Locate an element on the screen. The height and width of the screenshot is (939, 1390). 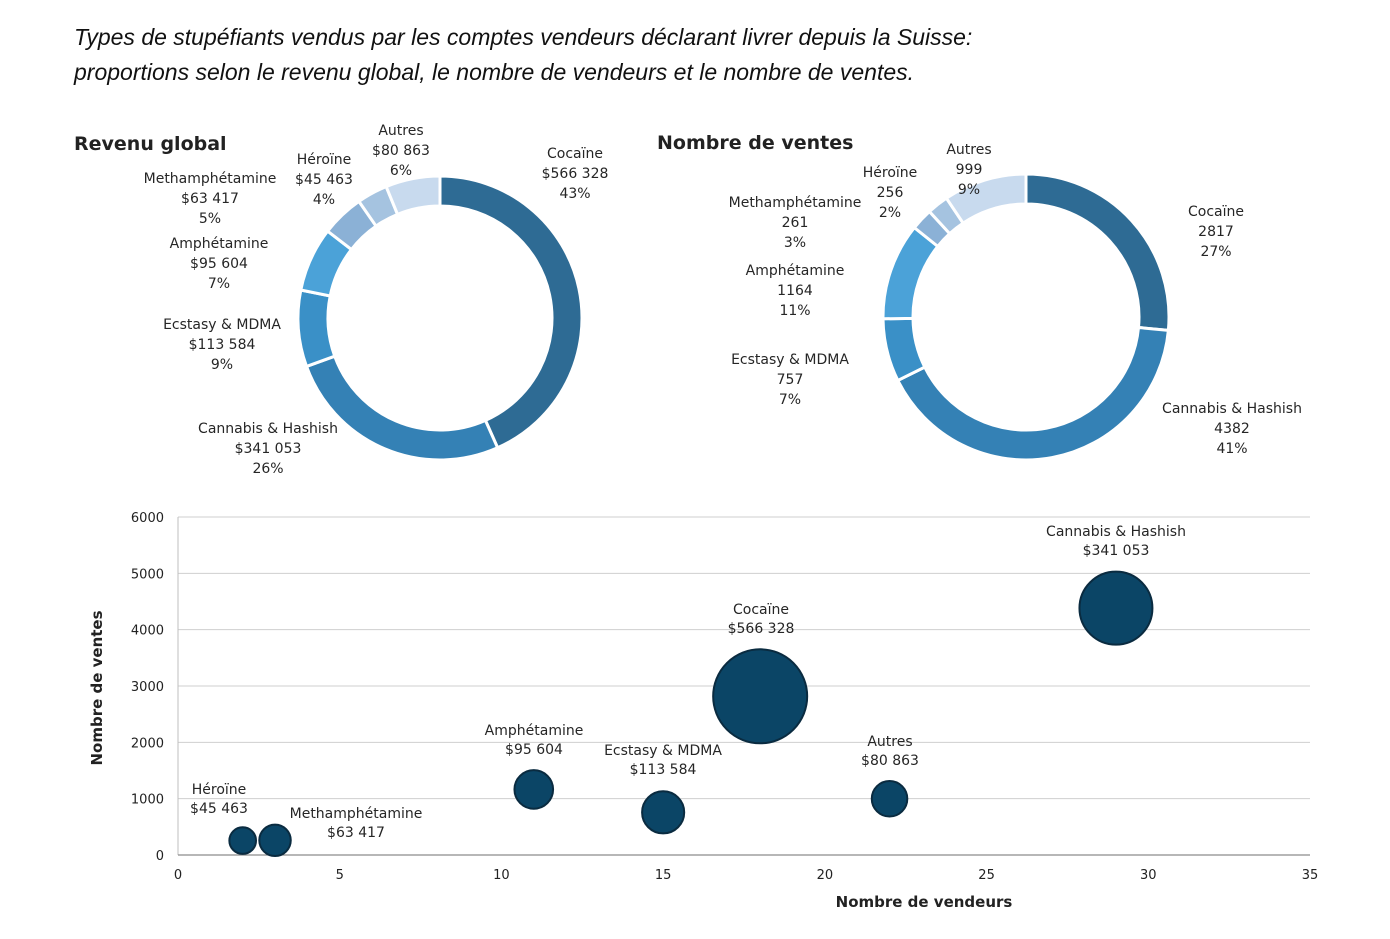
slice-label-amphetamine-2: 7% is located at coordinates (219, 284).